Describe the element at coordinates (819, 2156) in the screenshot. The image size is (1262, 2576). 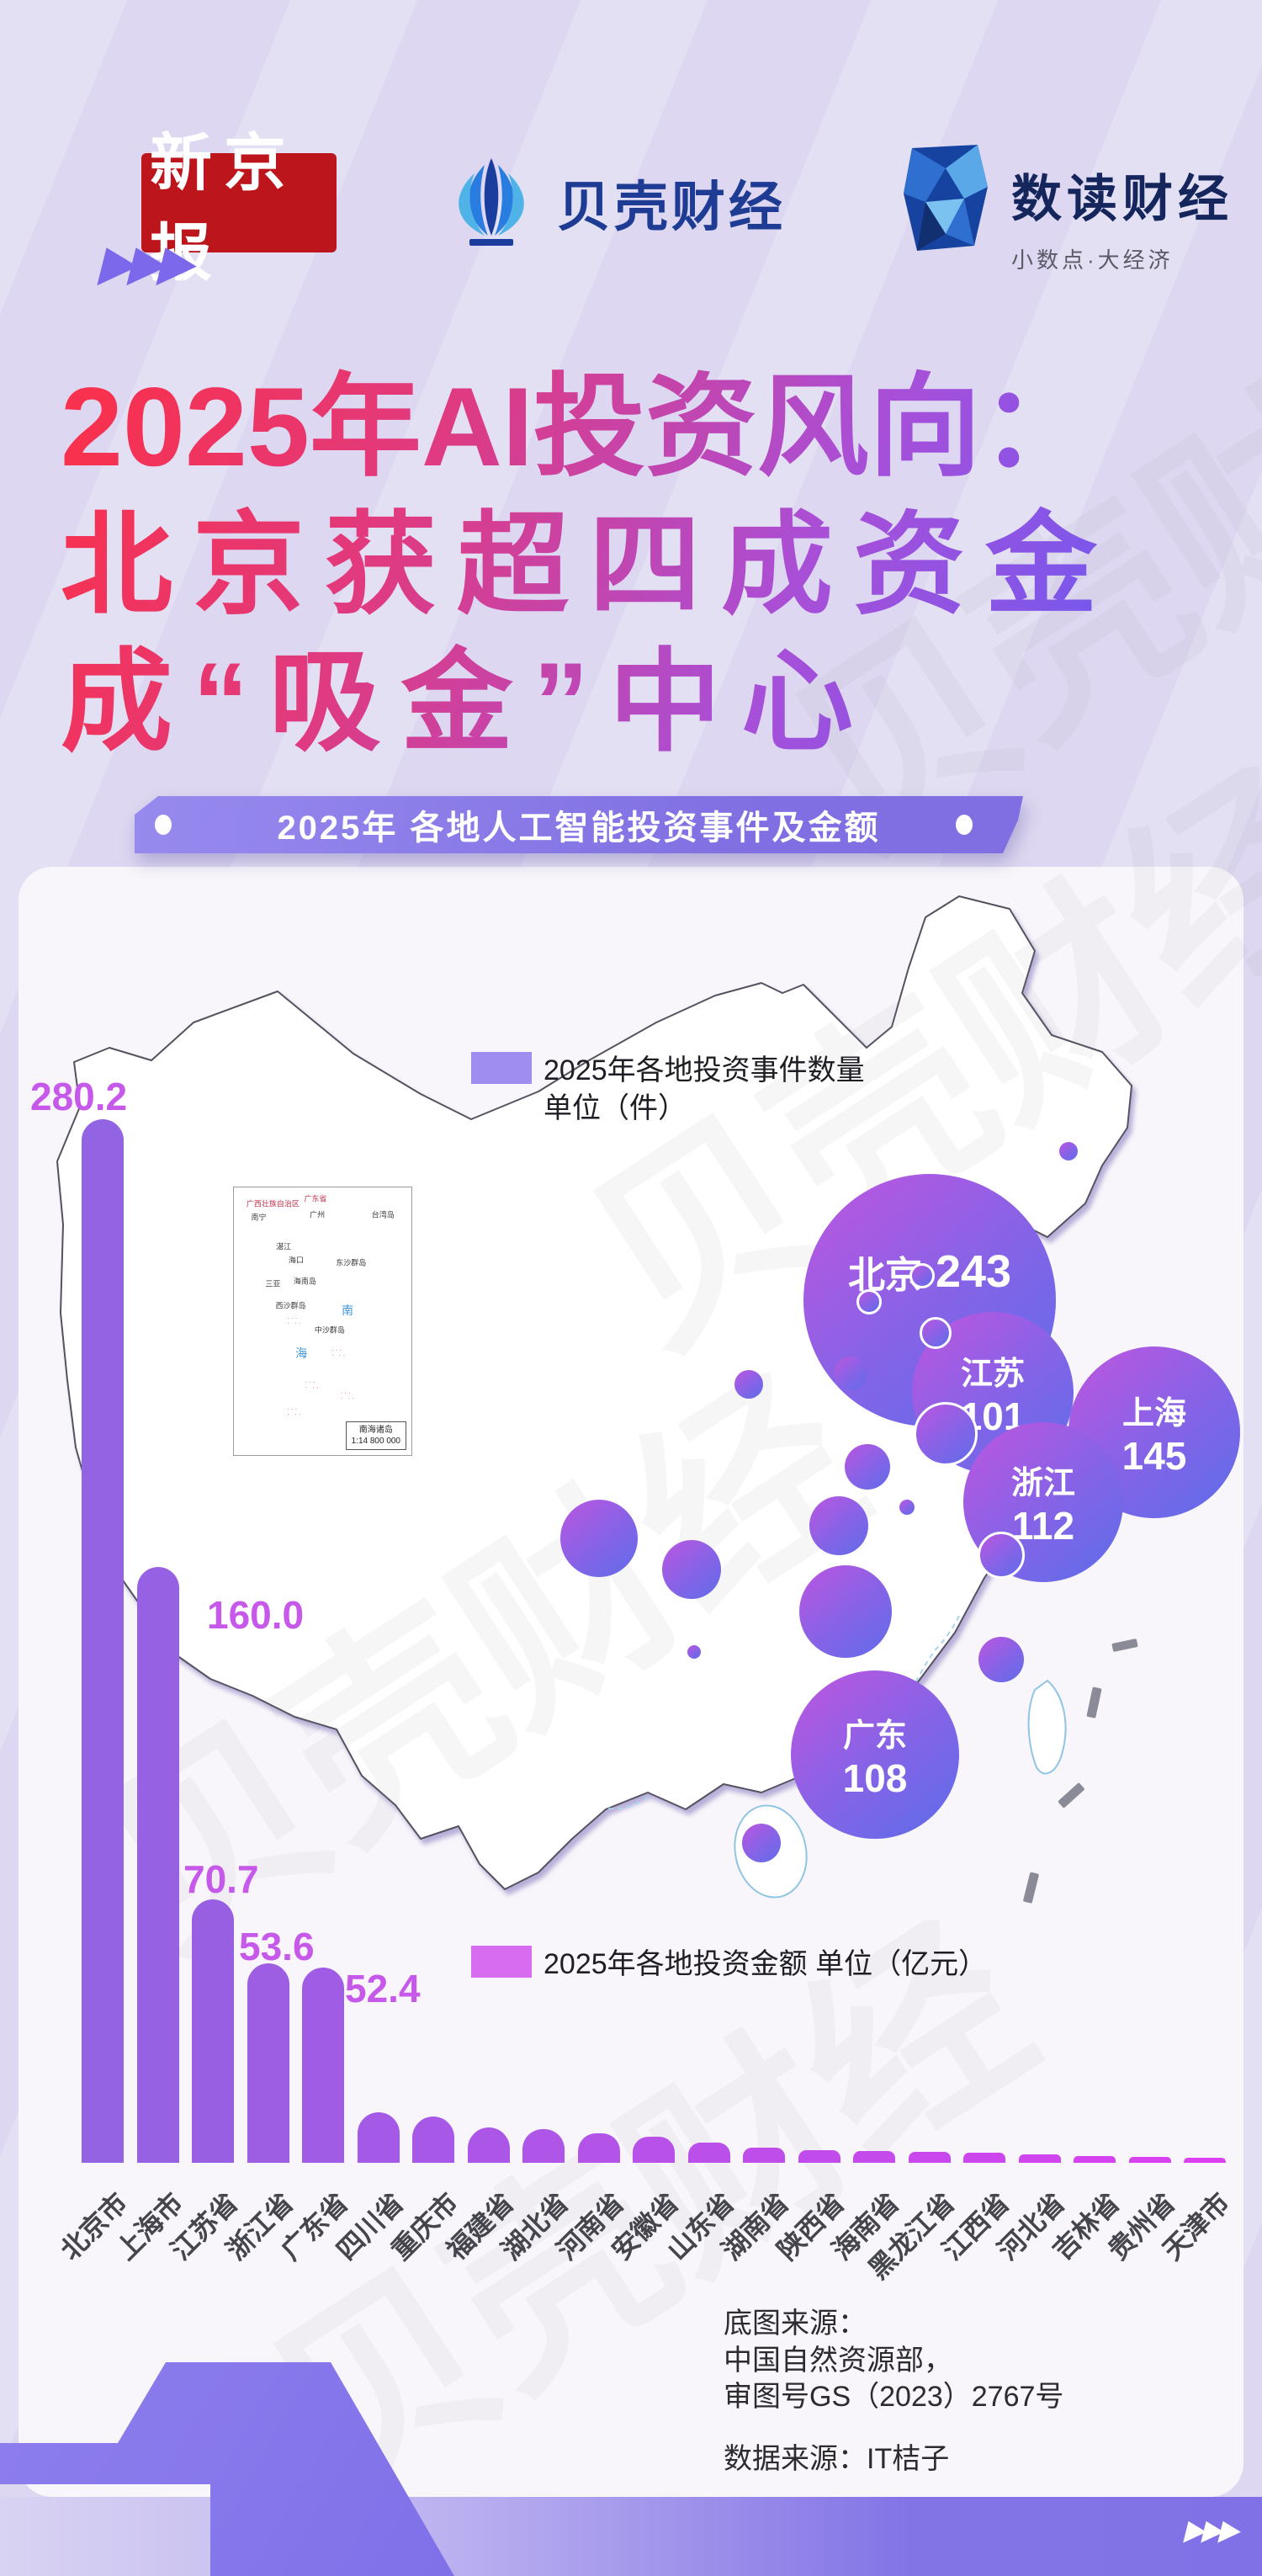
I see `bar-陕西省` at that location.